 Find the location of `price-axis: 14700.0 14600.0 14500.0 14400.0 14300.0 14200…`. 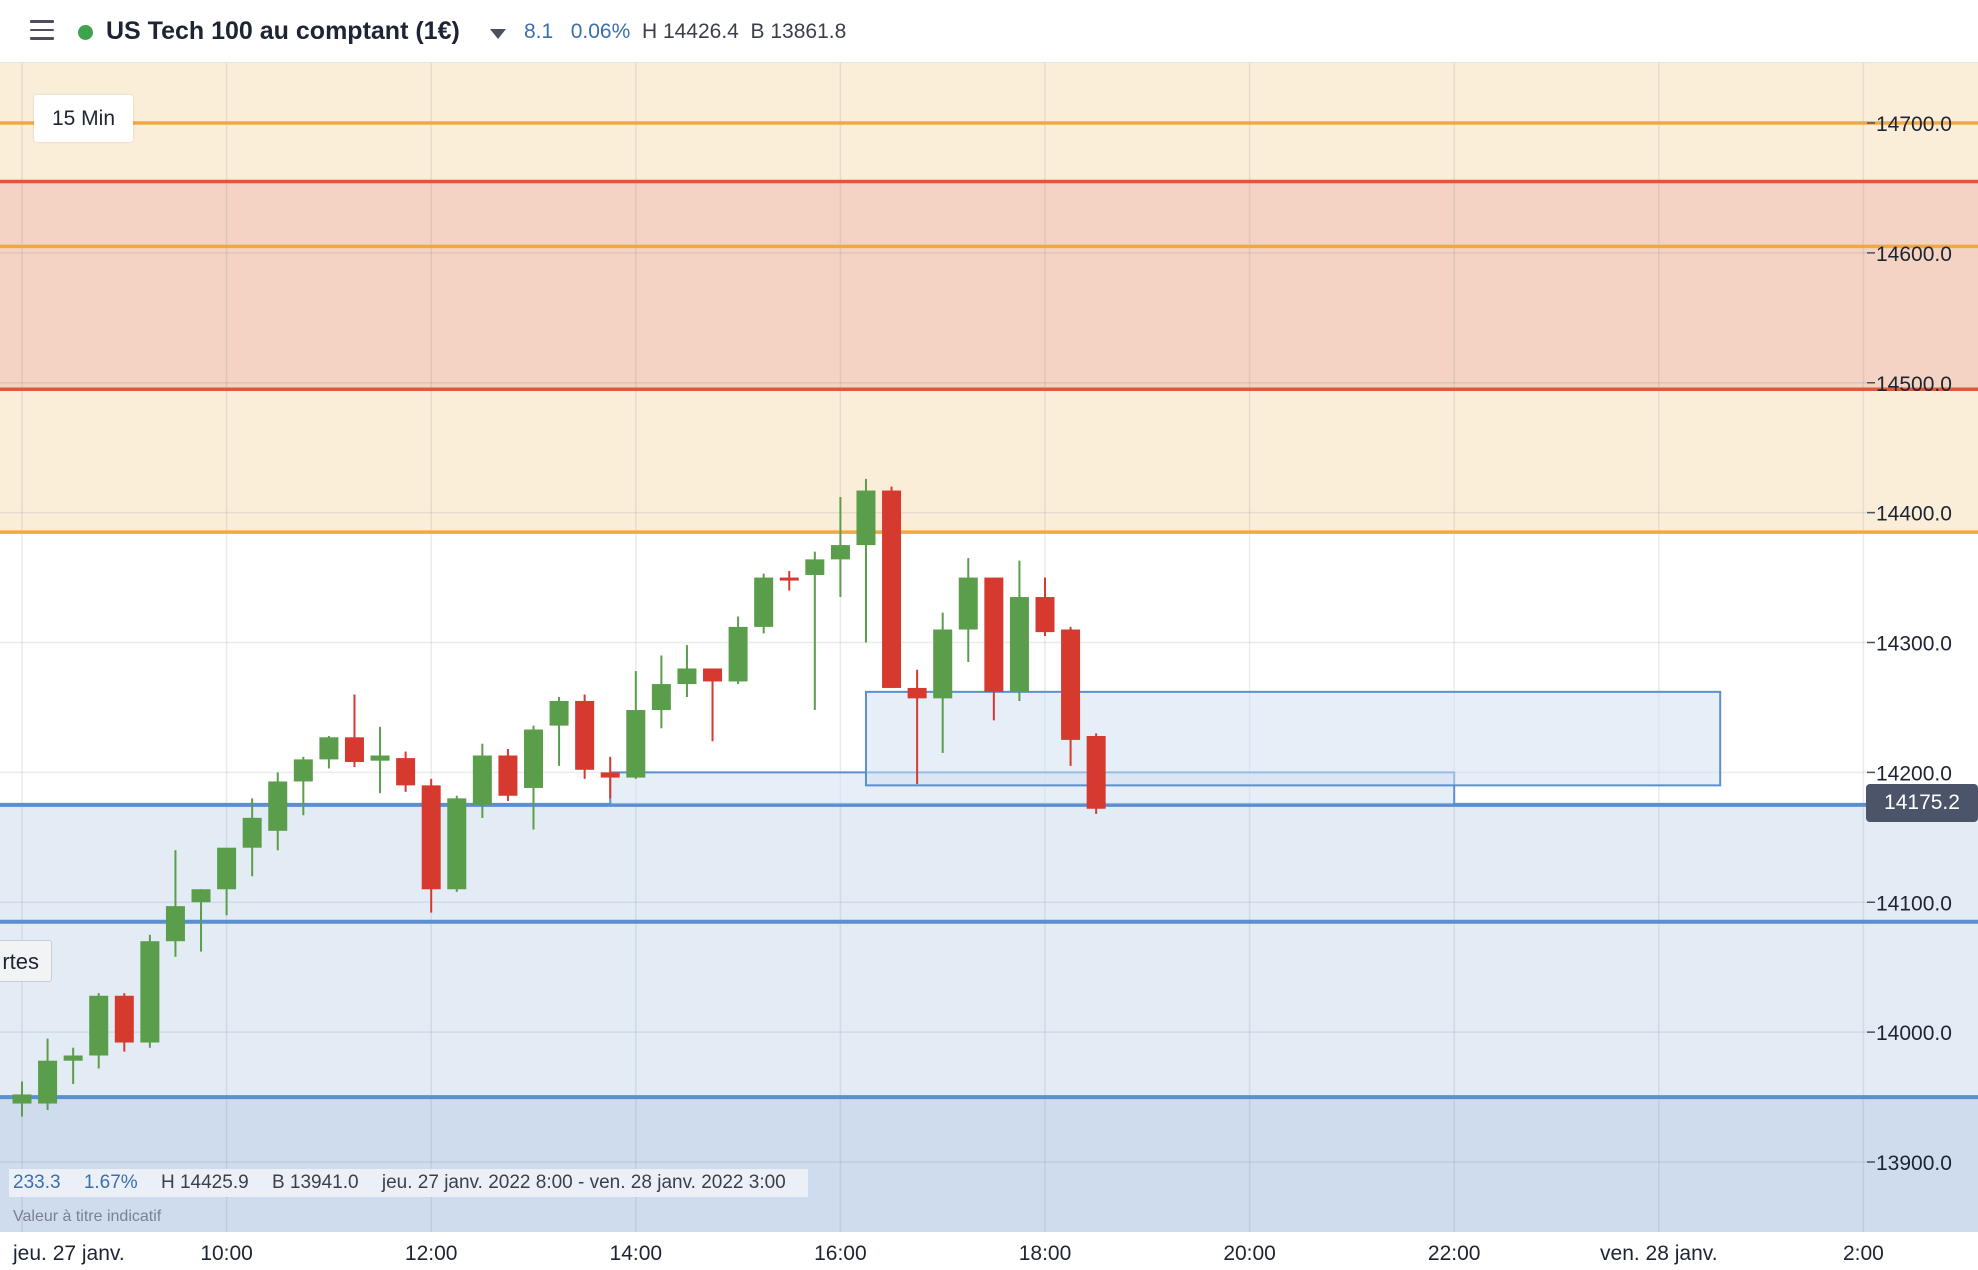

price-axis: 14700.0 14600.0 14500.0 14400.0 14300.0 14200… is located at coordinates (1909, 644).